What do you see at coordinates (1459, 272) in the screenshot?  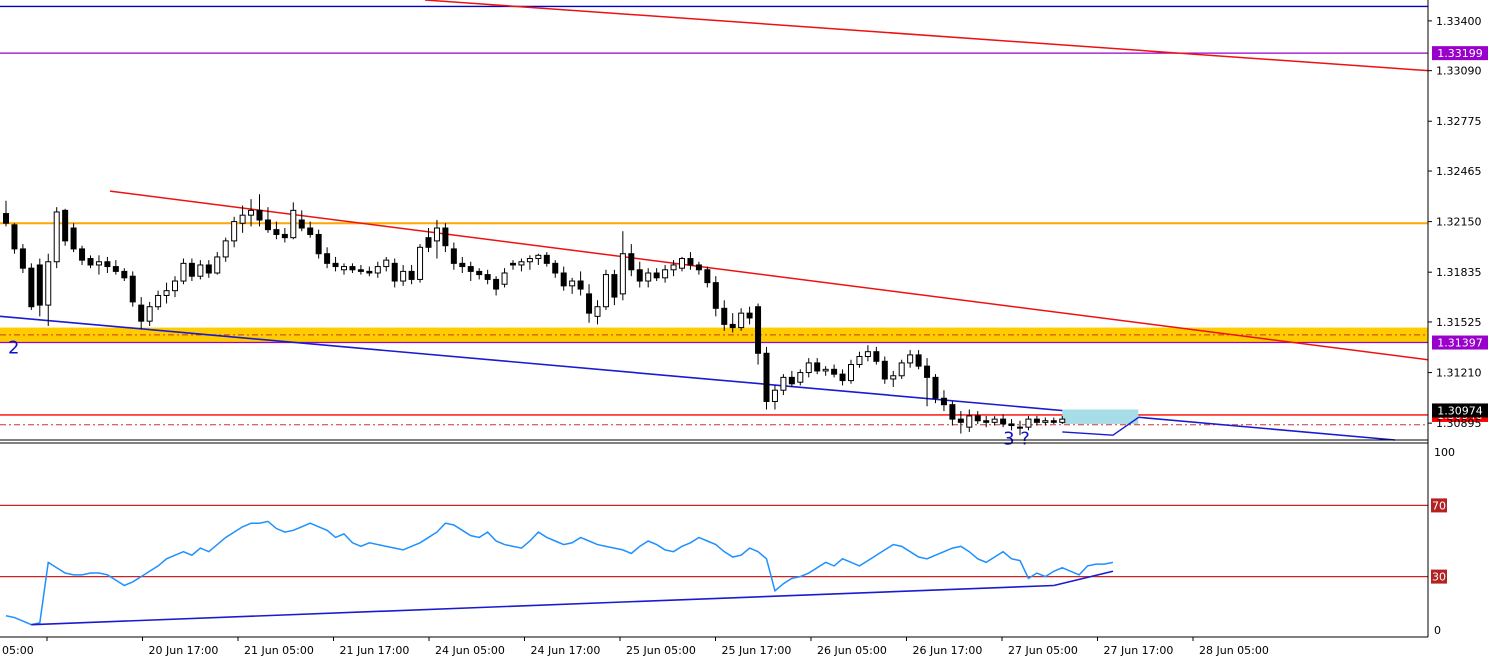 I see `price-tick-label: 1.31835` at bounding box center [1459, 272].